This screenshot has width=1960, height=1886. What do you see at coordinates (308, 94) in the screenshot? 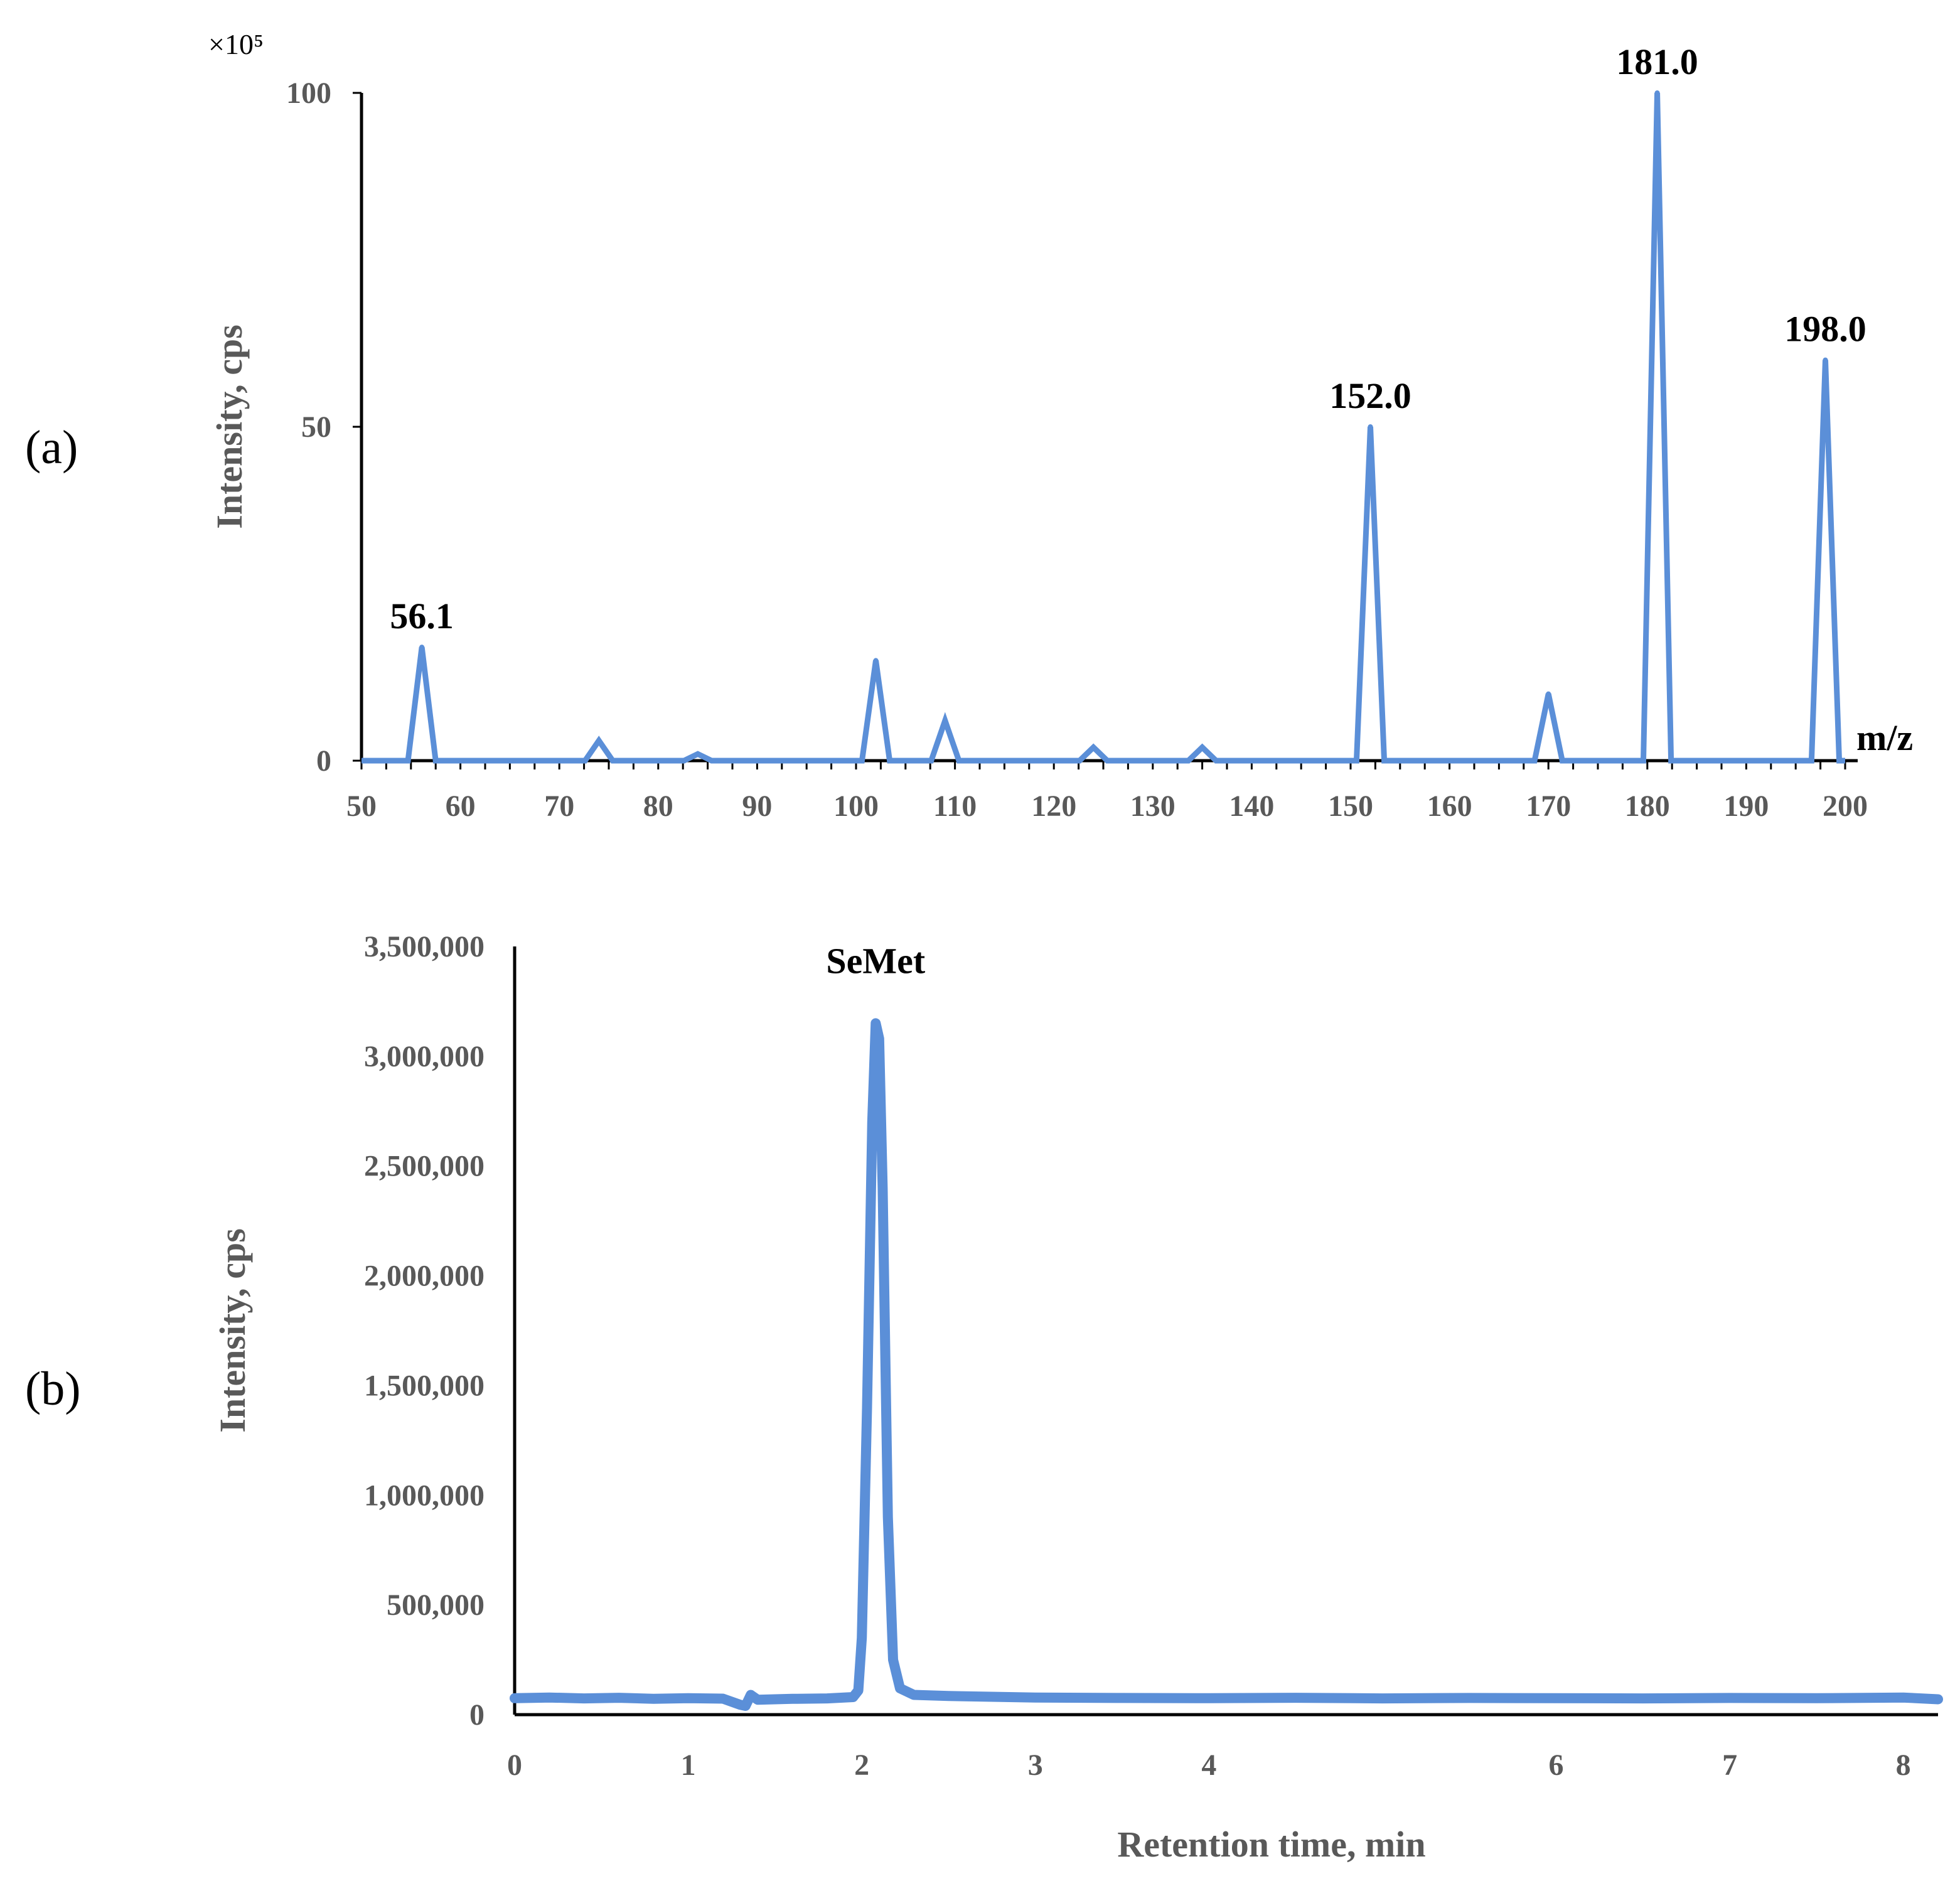
I see `panel-a-y-tick-label: 100` at bounding box center [308, 94].